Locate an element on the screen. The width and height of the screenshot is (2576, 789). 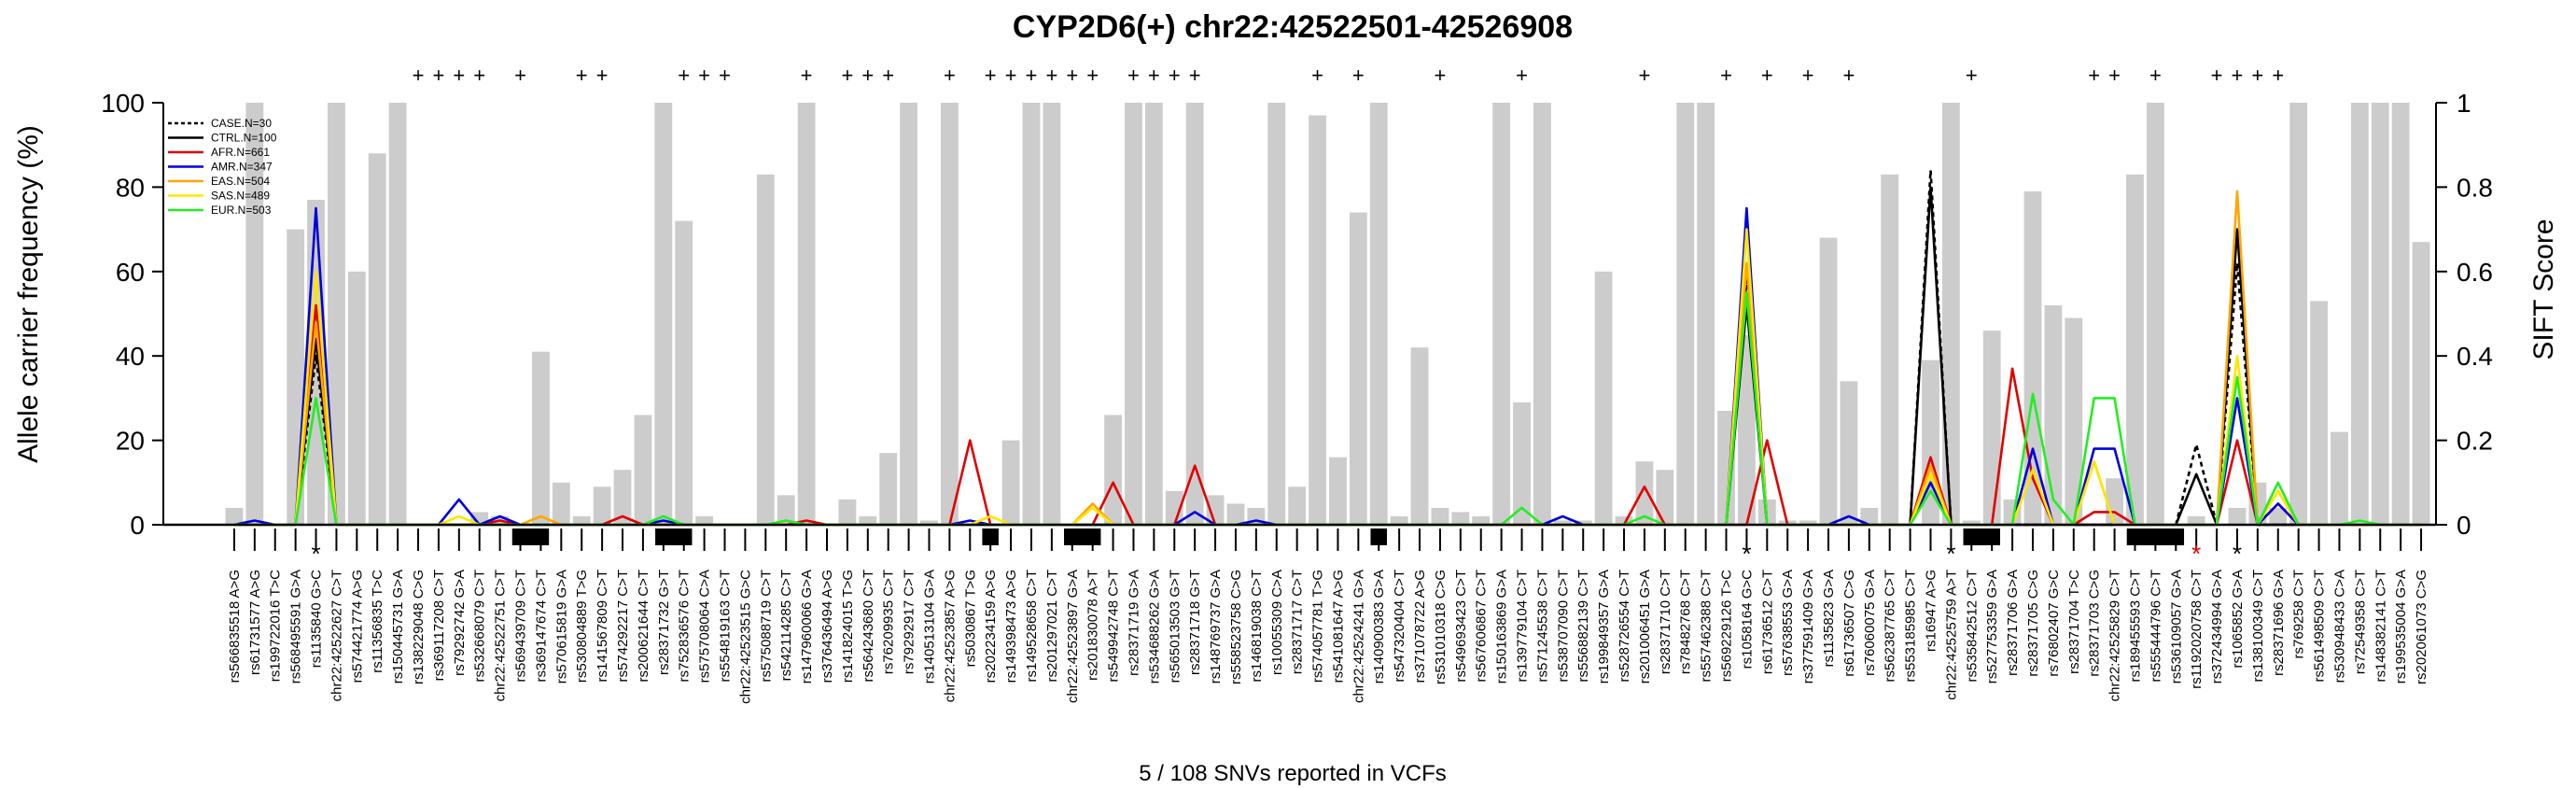
snv-label: rs562387765 C>T is located at coordinates (1890, 626).